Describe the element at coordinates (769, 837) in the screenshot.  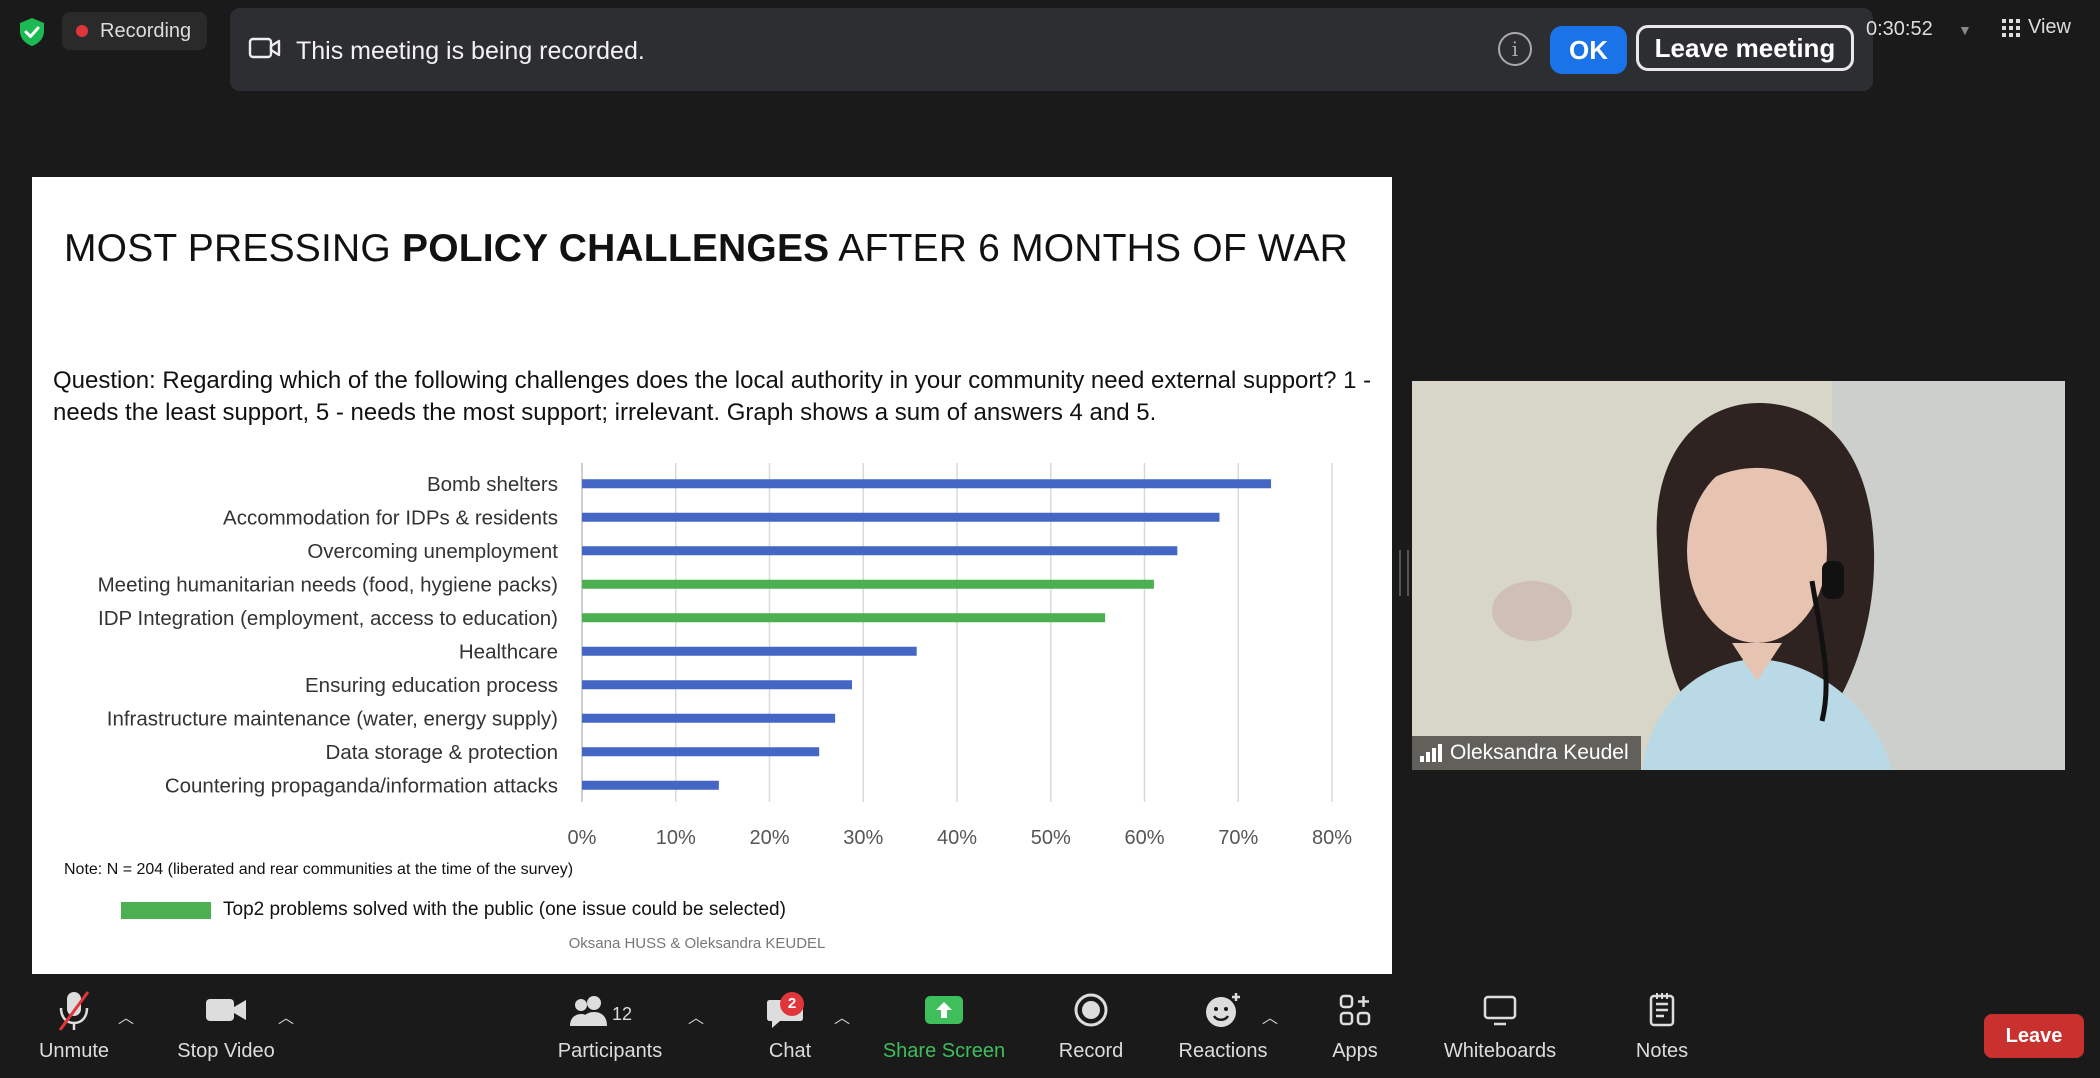
I see `x-tick-label: 20%` at that location.